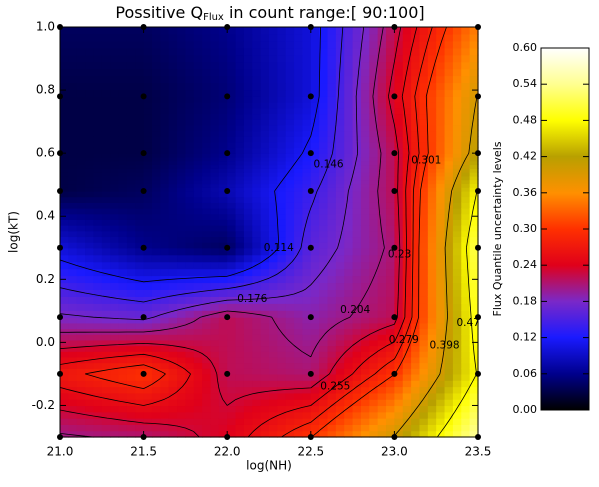 The height and width of the screenshot is (487, 599). Describe the element at coordinates (310, 96) in the screenshot. I see `grid-point` at that location.